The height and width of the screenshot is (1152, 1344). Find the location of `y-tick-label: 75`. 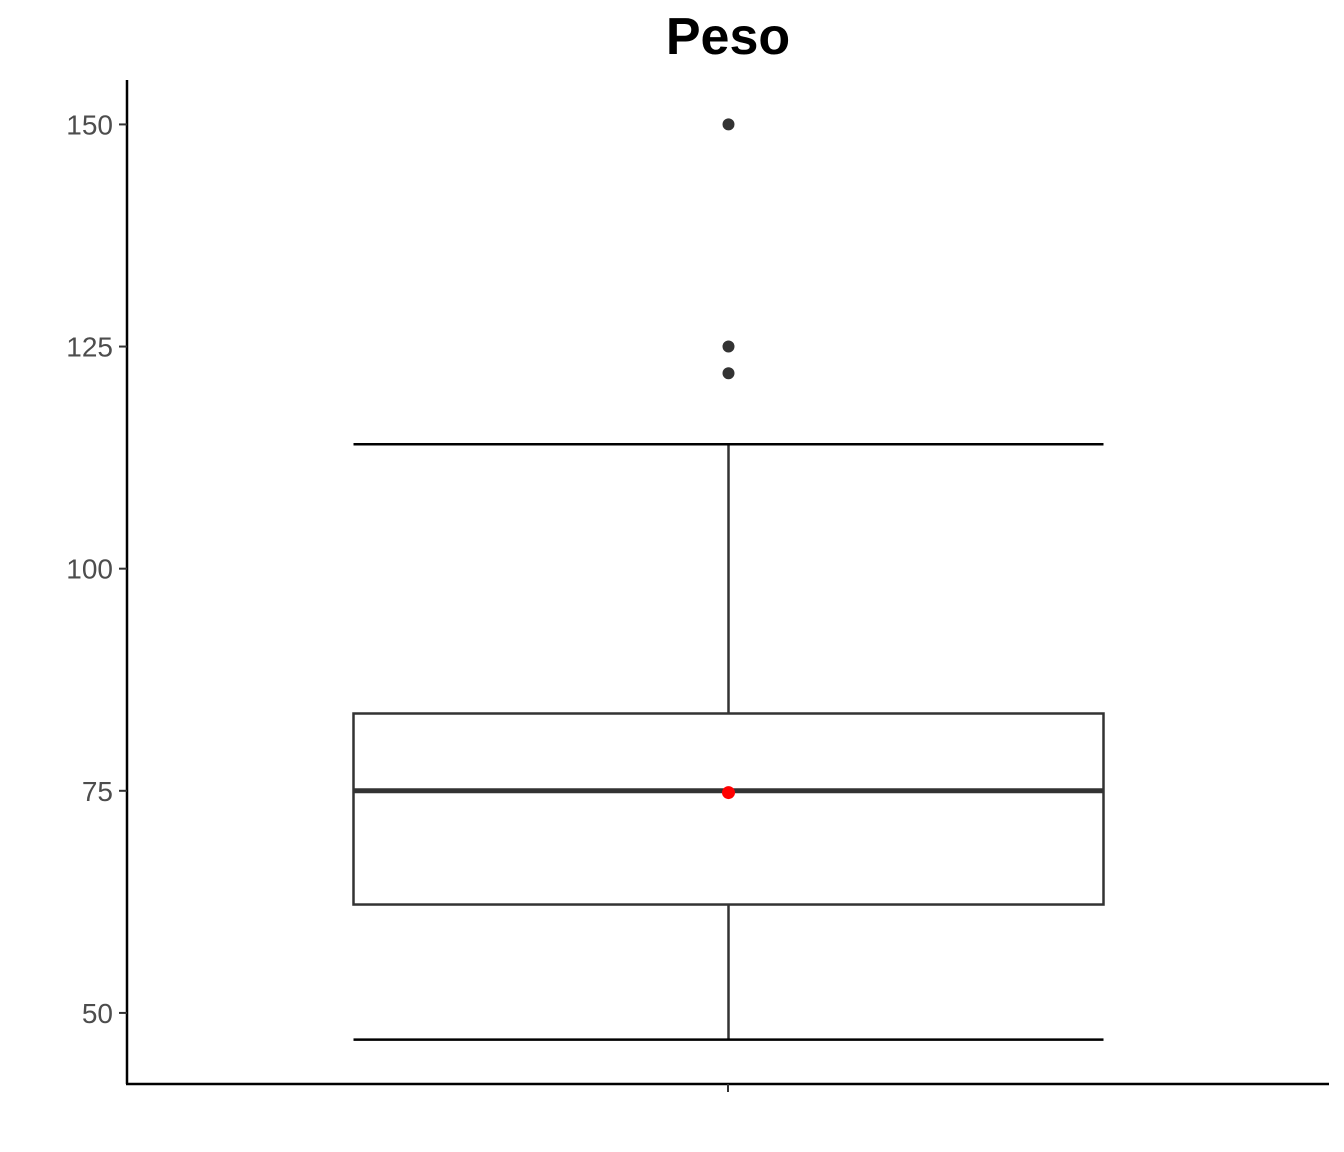

y-tick-label: 75 is located at coordinates (97, 791).